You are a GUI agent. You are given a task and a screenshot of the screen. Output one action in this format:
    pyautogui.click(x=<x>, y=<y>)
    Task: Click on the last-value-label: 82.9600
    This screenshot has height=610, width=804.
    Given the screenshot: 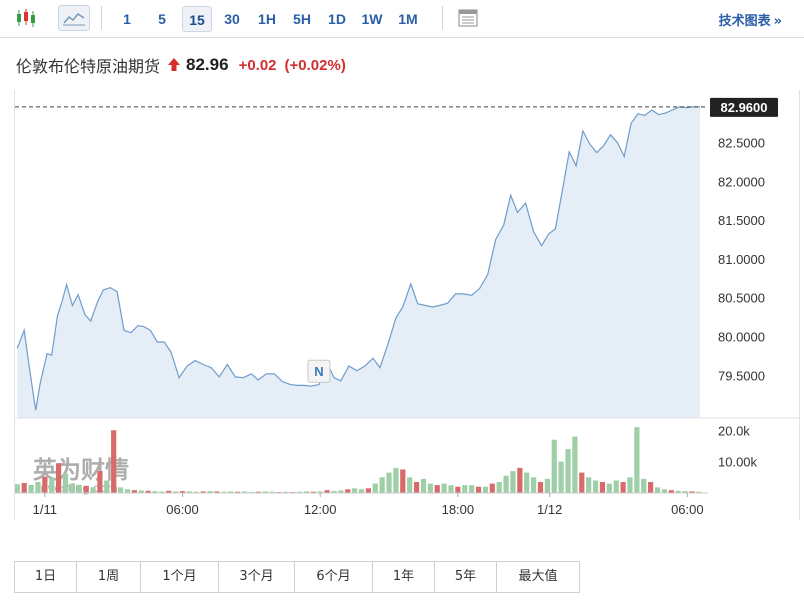 What is the action you would take?
    pyautogui.click(x=744, y=107)
    